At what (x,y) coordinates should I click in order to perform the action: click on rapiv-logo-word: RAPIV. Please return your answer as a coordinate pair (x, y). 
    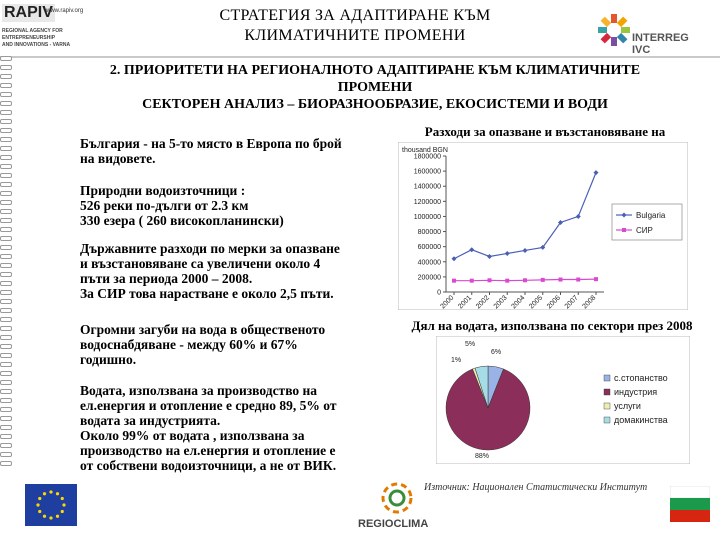
    Looking at the image, I should click on (28, 13).